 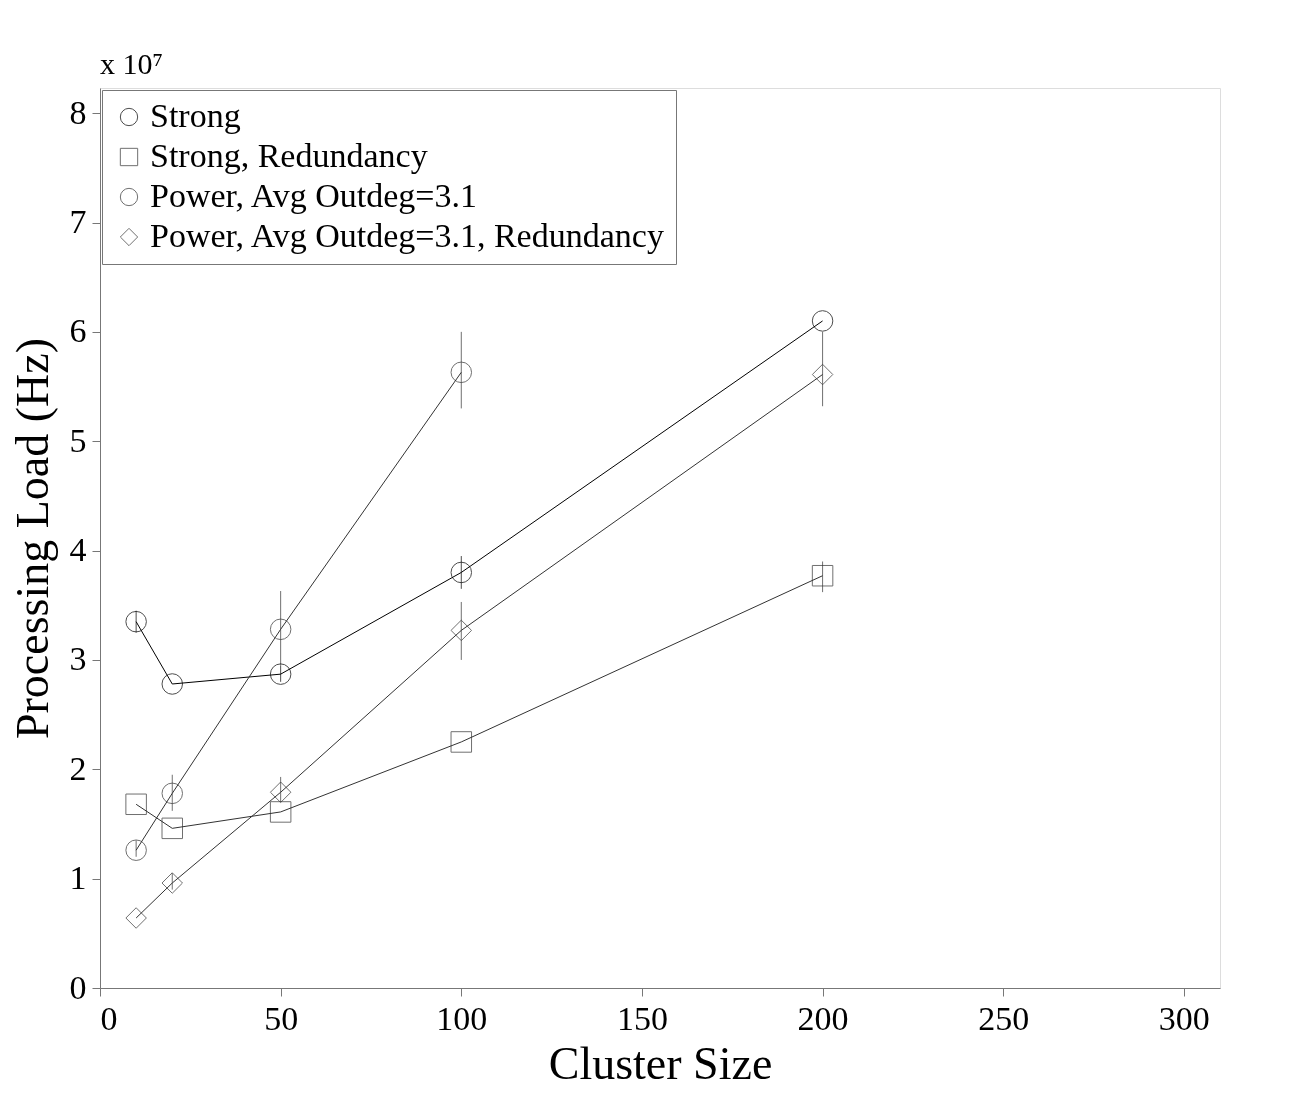 What do you see at coordinates (78, 768) in the screenshot?
I see `y-tick-label: 2` at bounding box center [78, 768].